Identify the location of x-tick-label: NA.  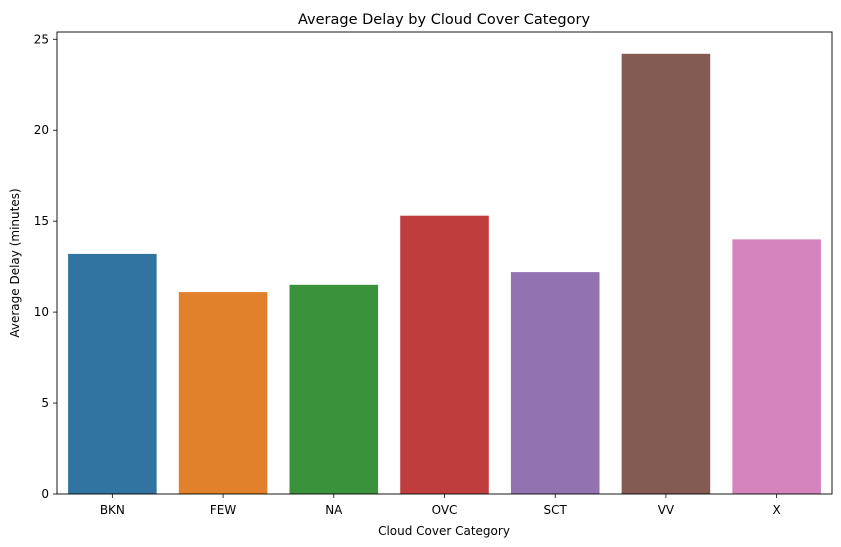
(334, 510).